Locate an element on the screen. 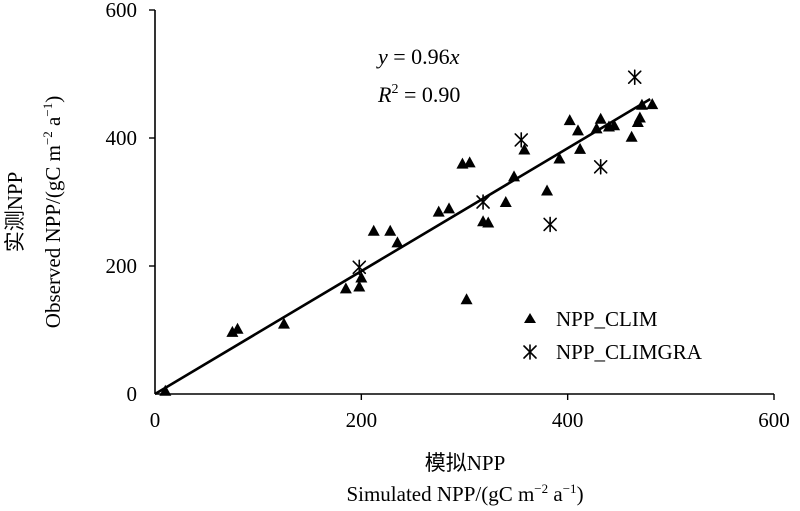  x-tick-label: 400 is located at coordinates (568, 420).